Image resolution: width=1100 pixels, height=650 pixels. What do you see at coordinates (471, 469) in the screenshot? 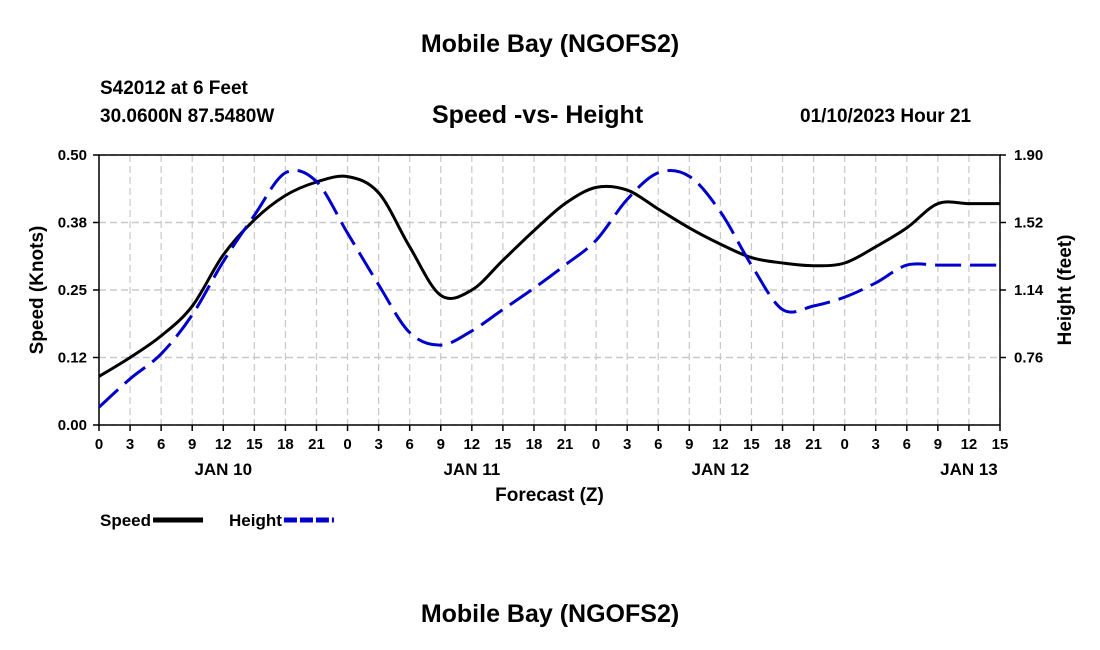
I see `date-label: JAN 11` at bounding box center [471, 469].